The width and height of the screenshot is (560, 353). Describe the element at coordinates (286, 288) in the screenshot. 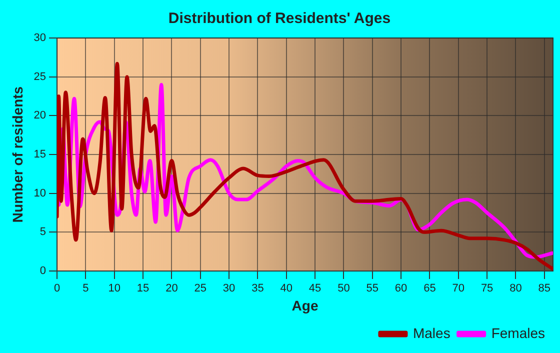

I see `x-tick-label: 40` at that location.